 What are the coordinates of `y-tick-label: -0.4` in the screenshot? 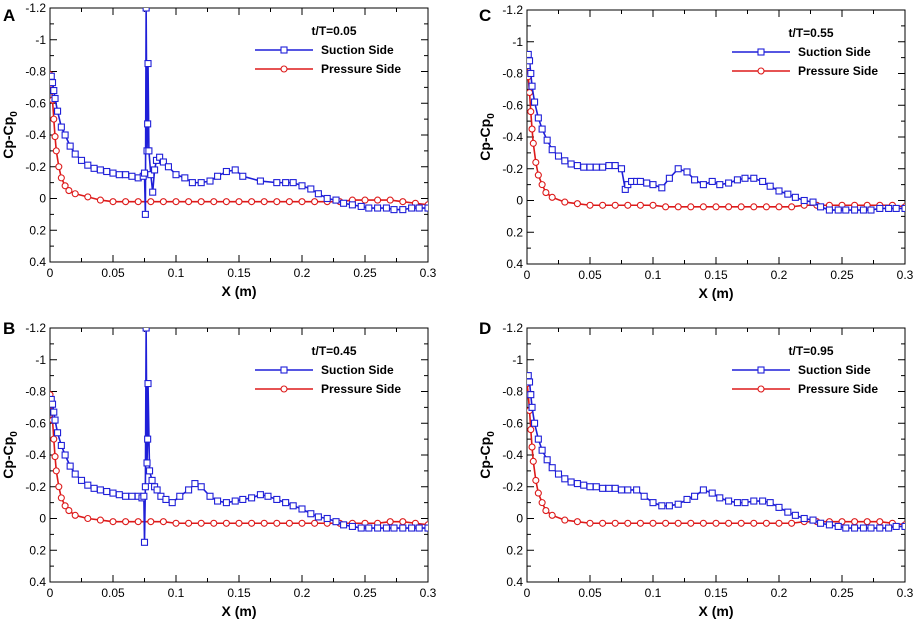 It's located at (35, 135).